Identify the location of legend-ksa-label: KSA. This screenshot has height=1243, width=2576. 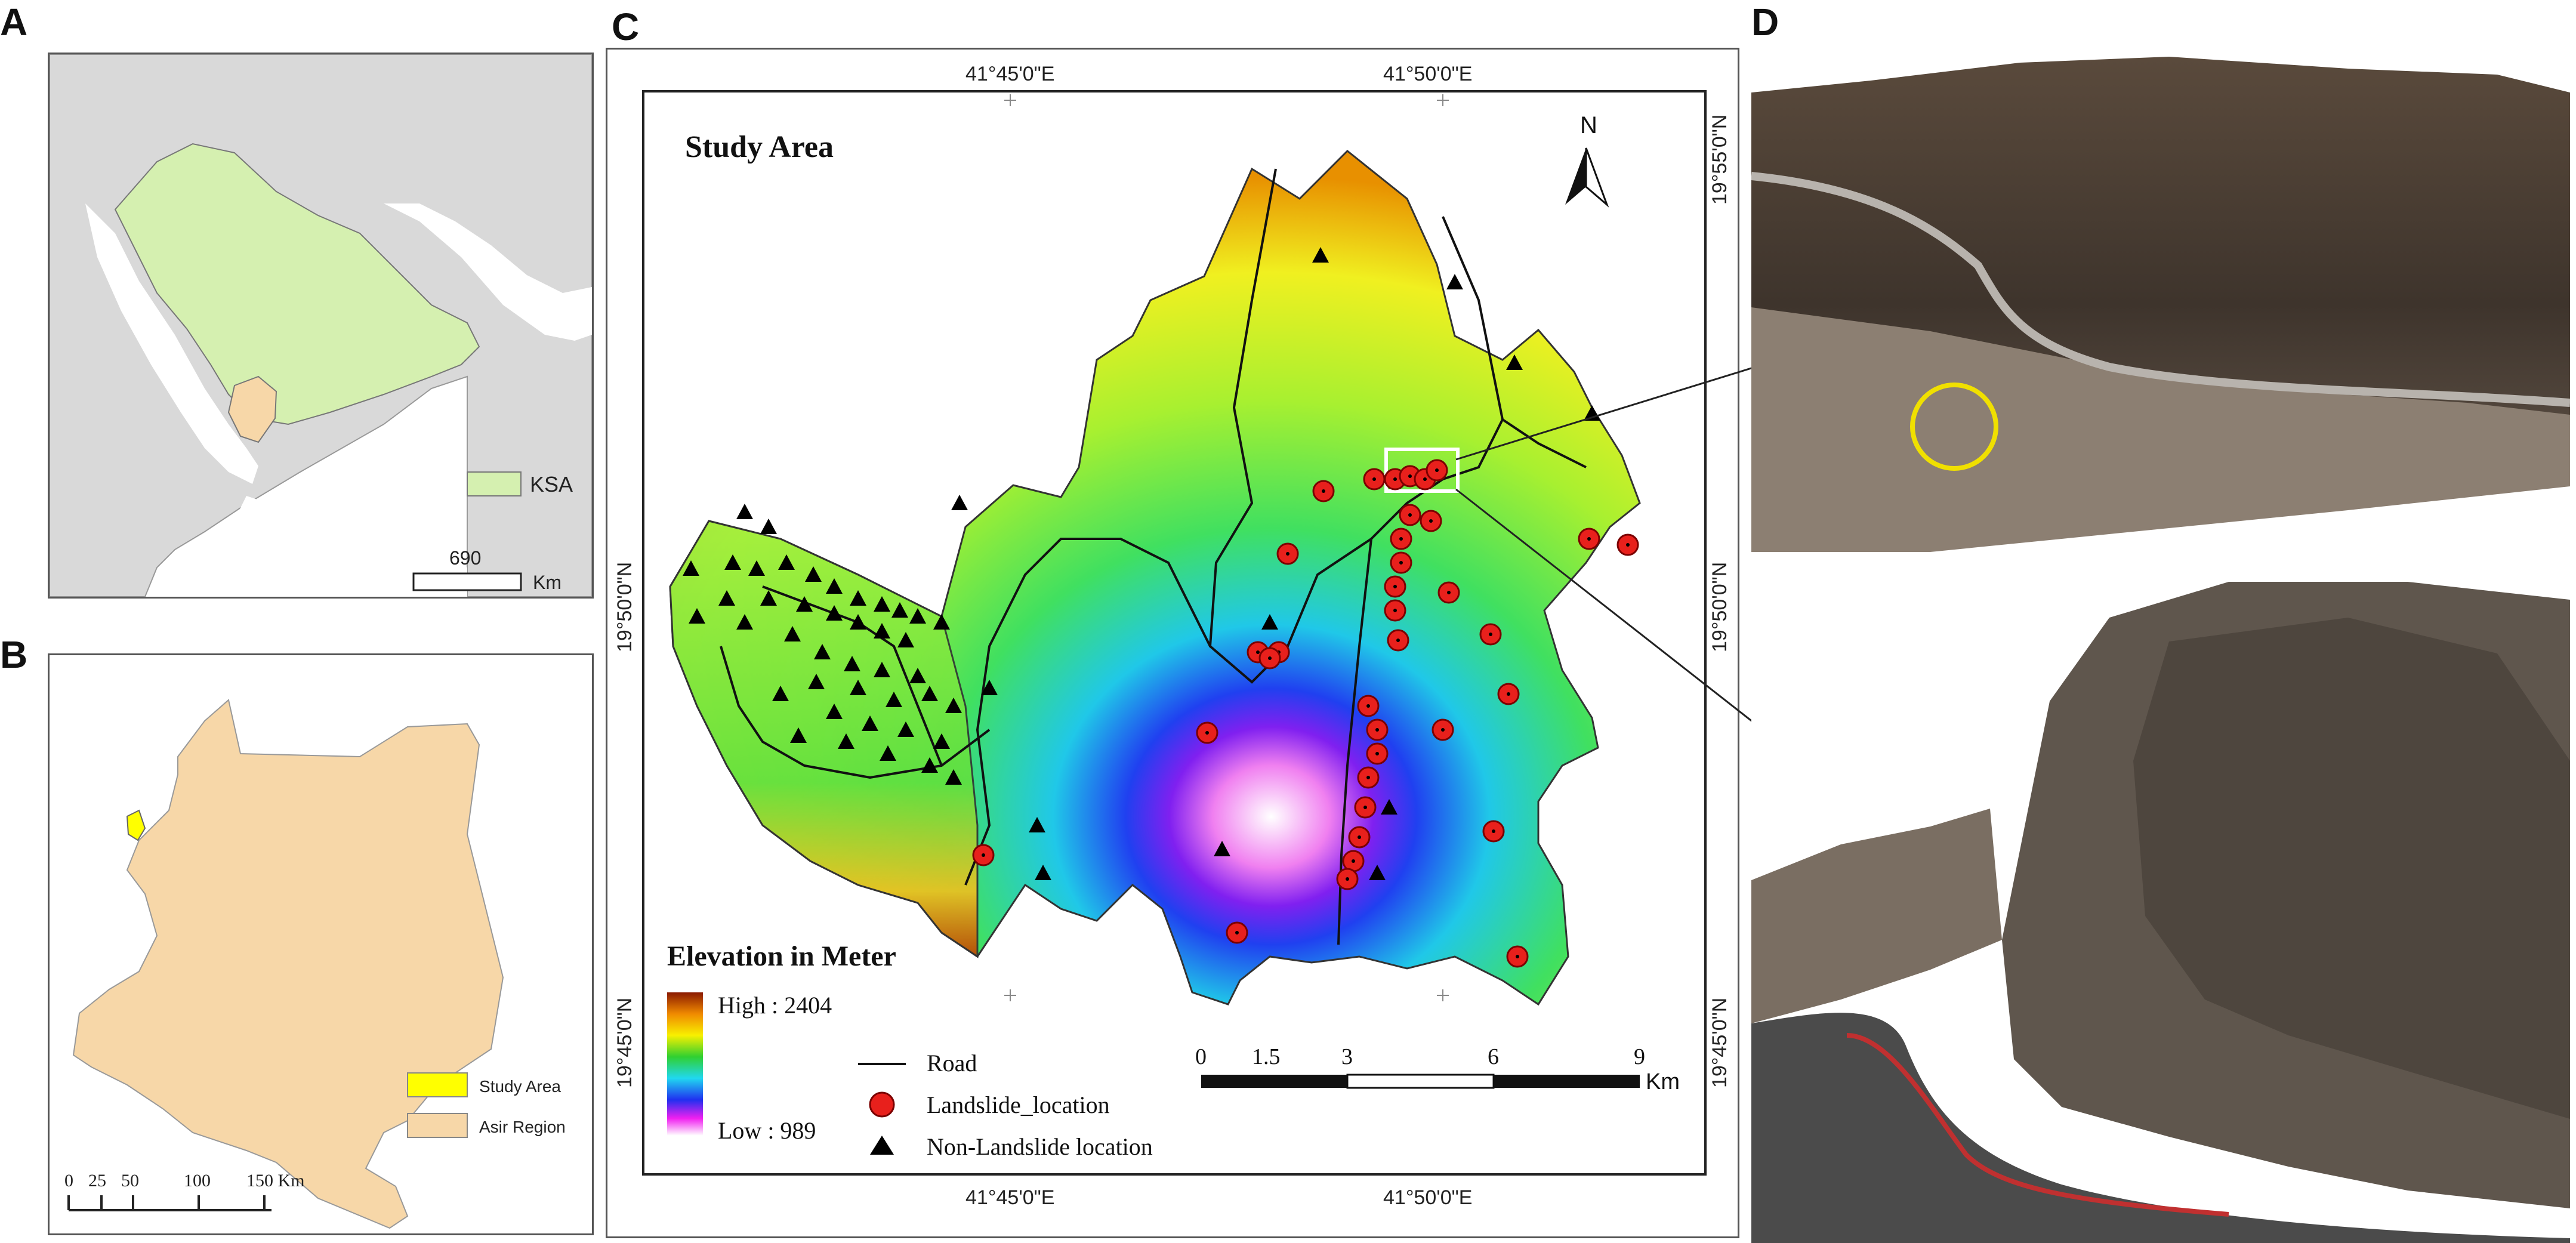
(551, 484).